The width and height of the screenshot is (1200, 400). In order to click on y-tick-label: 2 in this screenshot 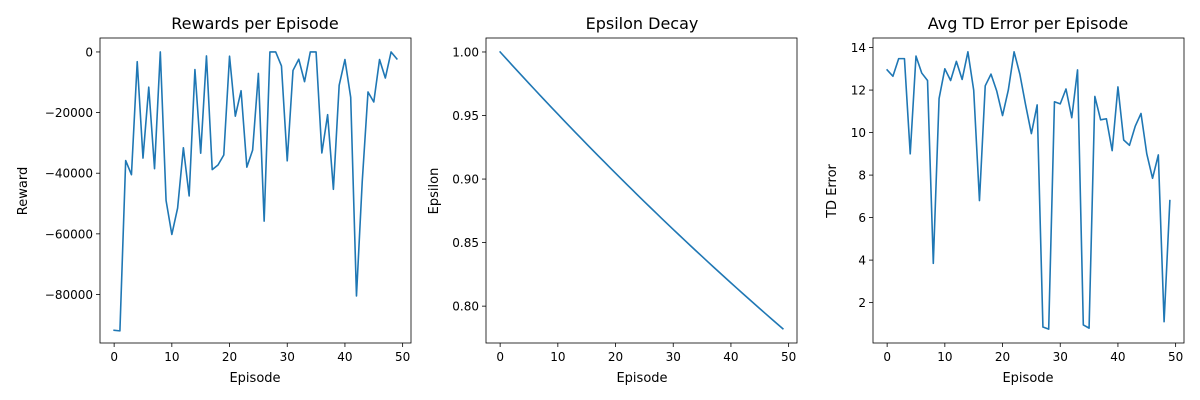, I will do `click(862, 303)`.